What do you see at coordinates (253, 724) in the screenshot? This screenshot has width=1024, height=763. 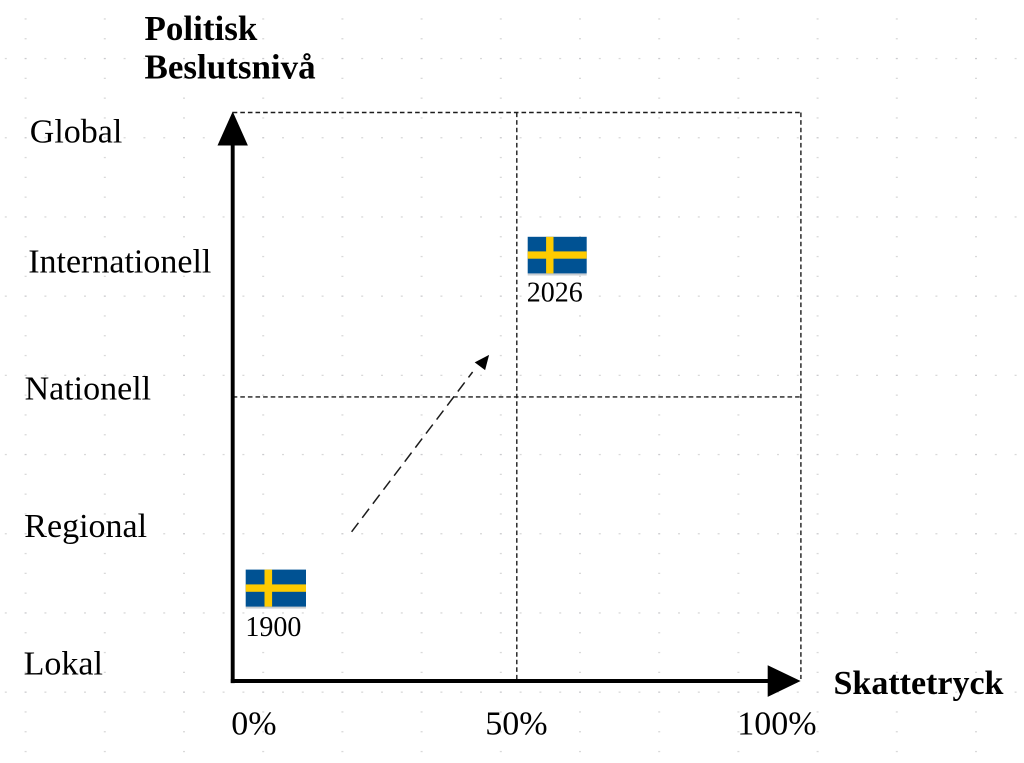 I see `svg-text: 0%` at bounding box center [253, 724].